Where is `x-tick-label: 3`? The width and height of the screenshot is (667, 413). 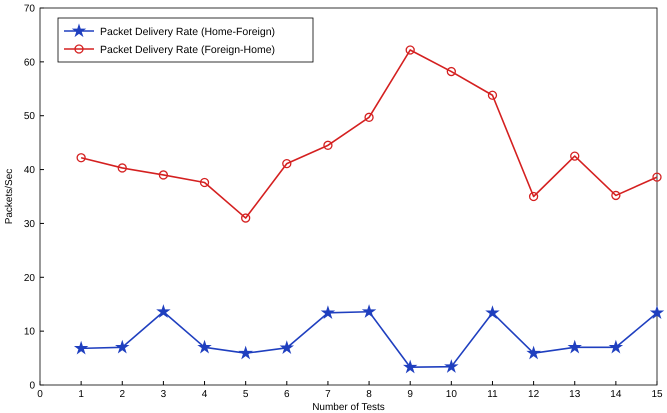
x-tick-label: 3 is located at coordinates (163, 394).